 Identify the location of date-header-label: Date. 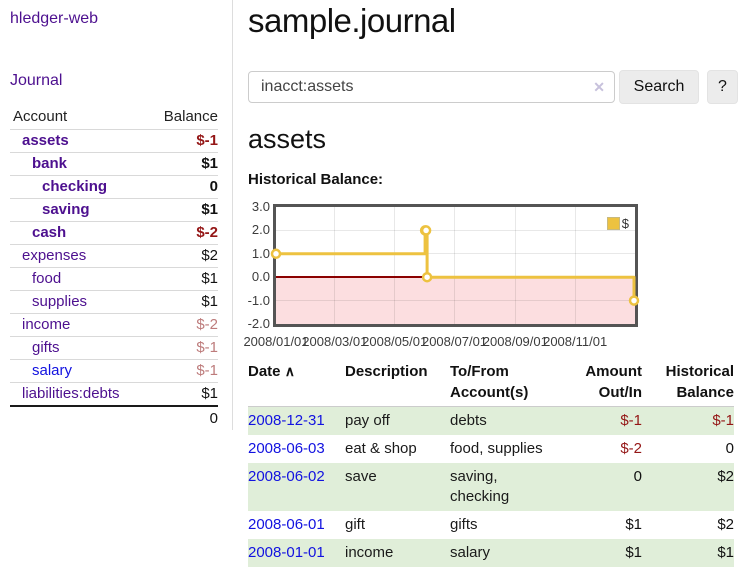
(264, 371).